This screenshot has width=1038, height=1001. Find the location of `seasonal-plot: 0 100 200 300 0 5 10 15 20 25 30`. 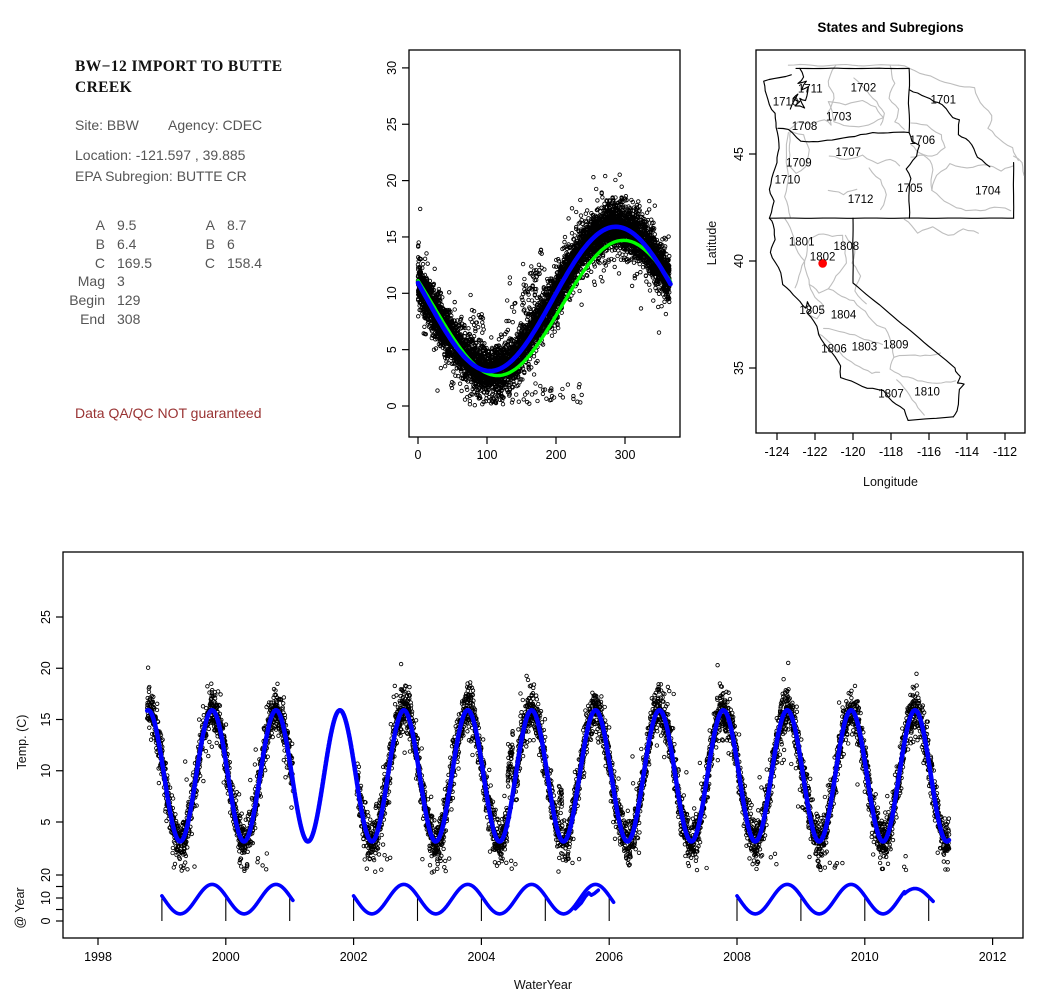

seasonal-plot: 0 100 200 300 0 5 10 15 20 25 30 is located at coordinates (533, 255).